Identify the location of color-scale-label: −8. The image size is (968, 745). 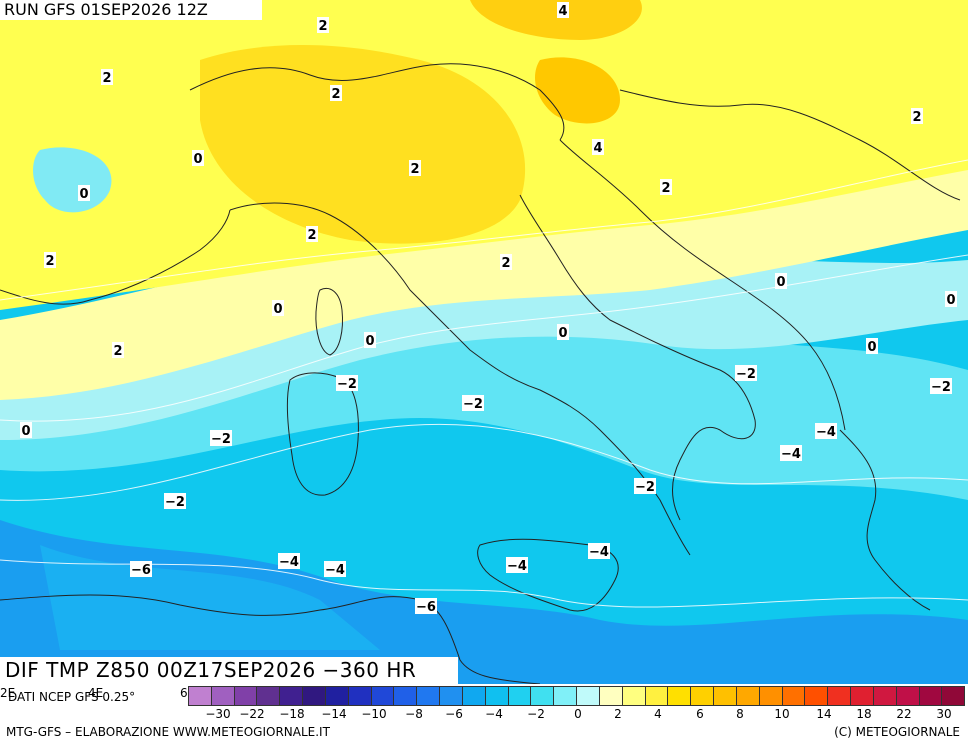
(414, 714).